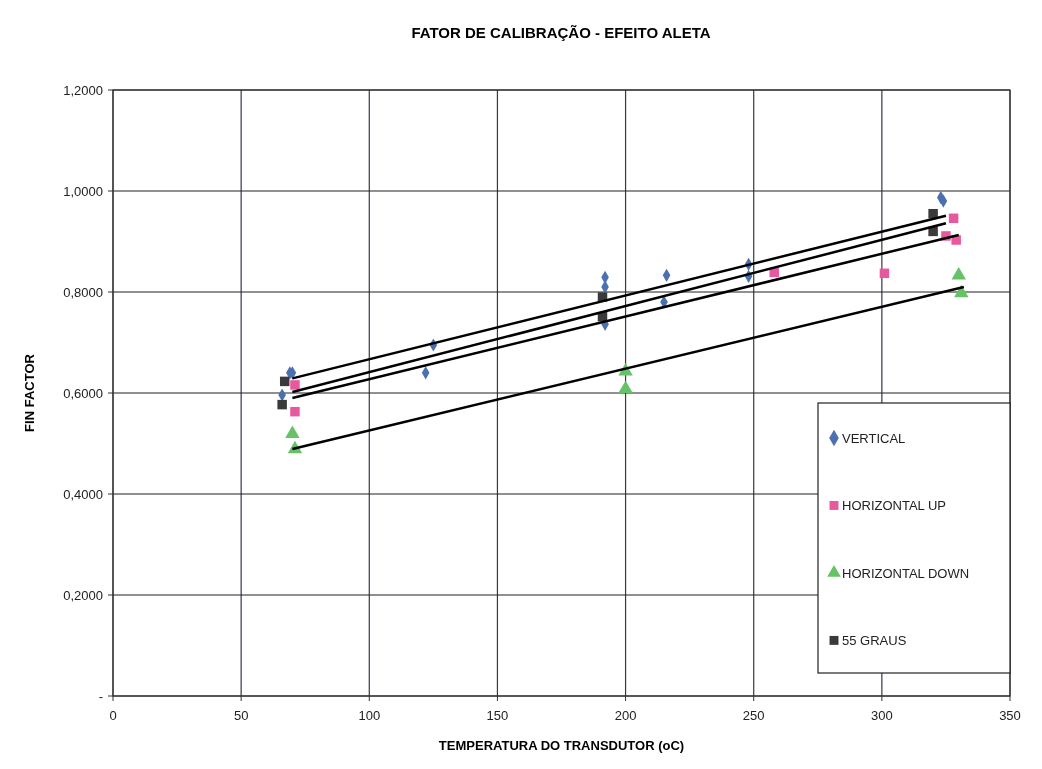 The image size is (1042, 769). Describe the element at coordinates (369, 715) in the screenshot. I see `x-tick-label: 100` at that location.